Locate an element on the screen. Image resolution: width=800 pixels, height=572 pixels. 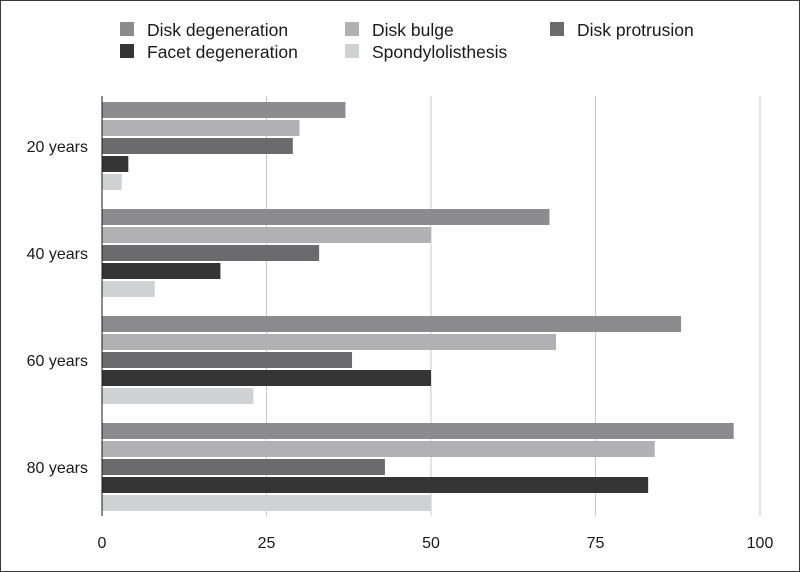
x-tick-label: 100 is located at coordinates (760, 543).